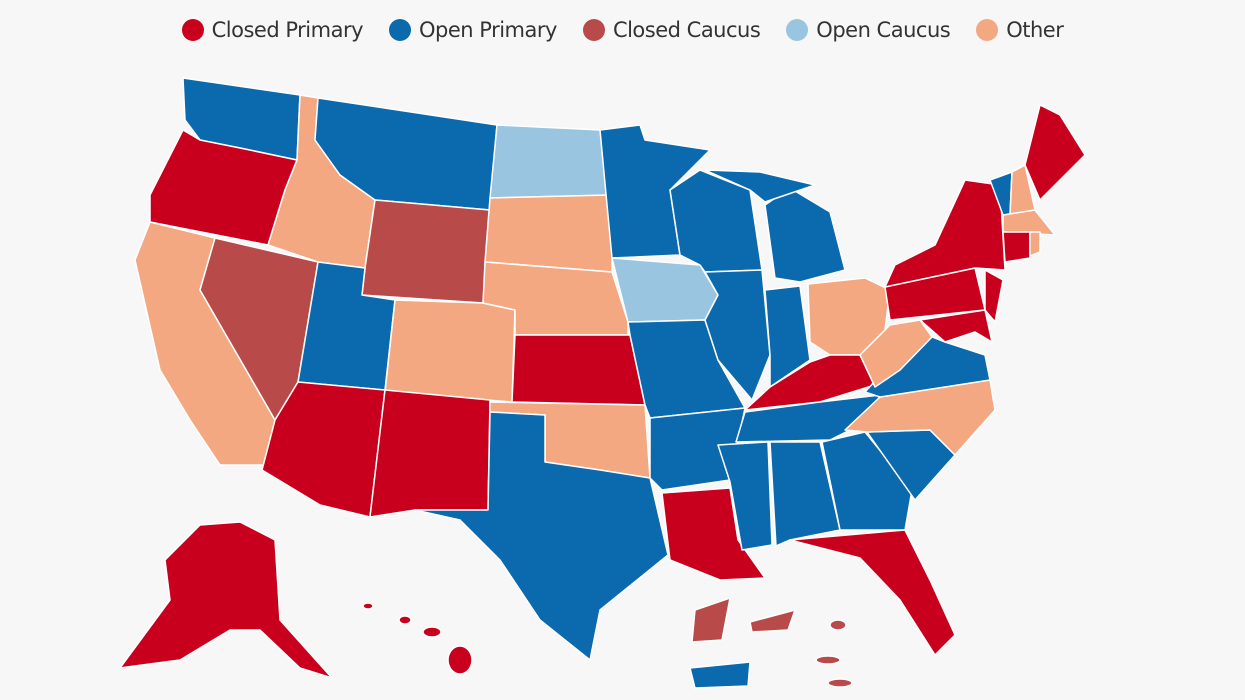  I want to click on legend-item: Other, so click(1020, 30).